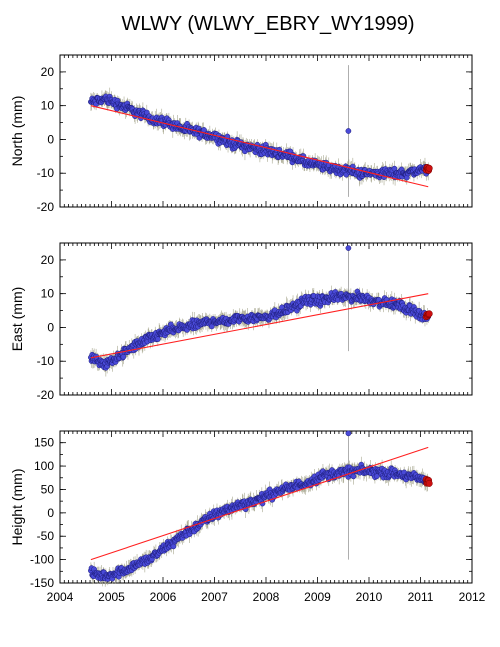 The image size is (500, 647). I want to click on y-axis-label: East (mm), so click(17, 319).